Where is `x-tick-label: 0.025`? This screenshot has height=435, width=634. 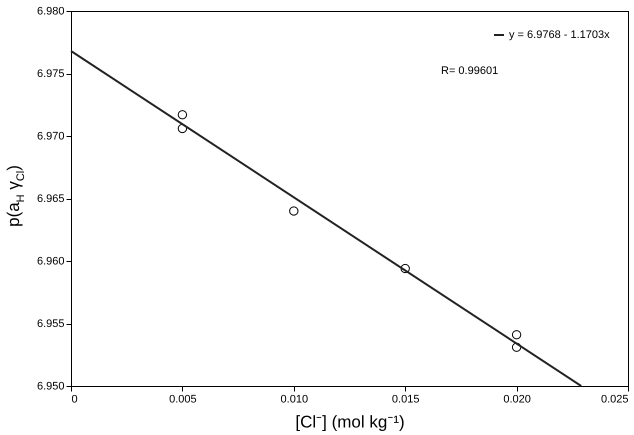
x-tick-label: 0.025 is located at coordinates (614, 400).